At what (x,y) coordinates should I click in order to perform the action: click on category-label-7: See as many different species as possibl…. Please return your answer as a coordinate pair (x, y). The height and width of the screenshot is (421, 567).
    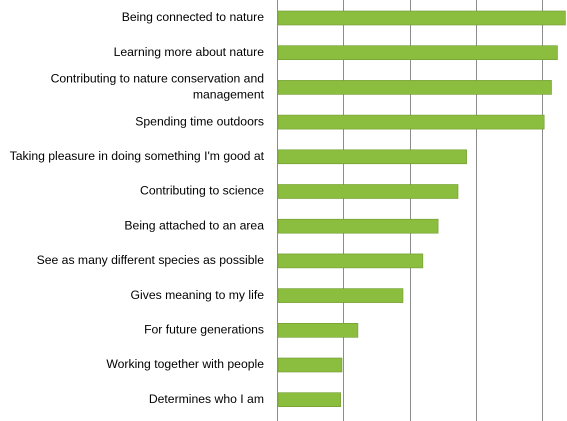
    Looking at the image, I should click on (151, 260).